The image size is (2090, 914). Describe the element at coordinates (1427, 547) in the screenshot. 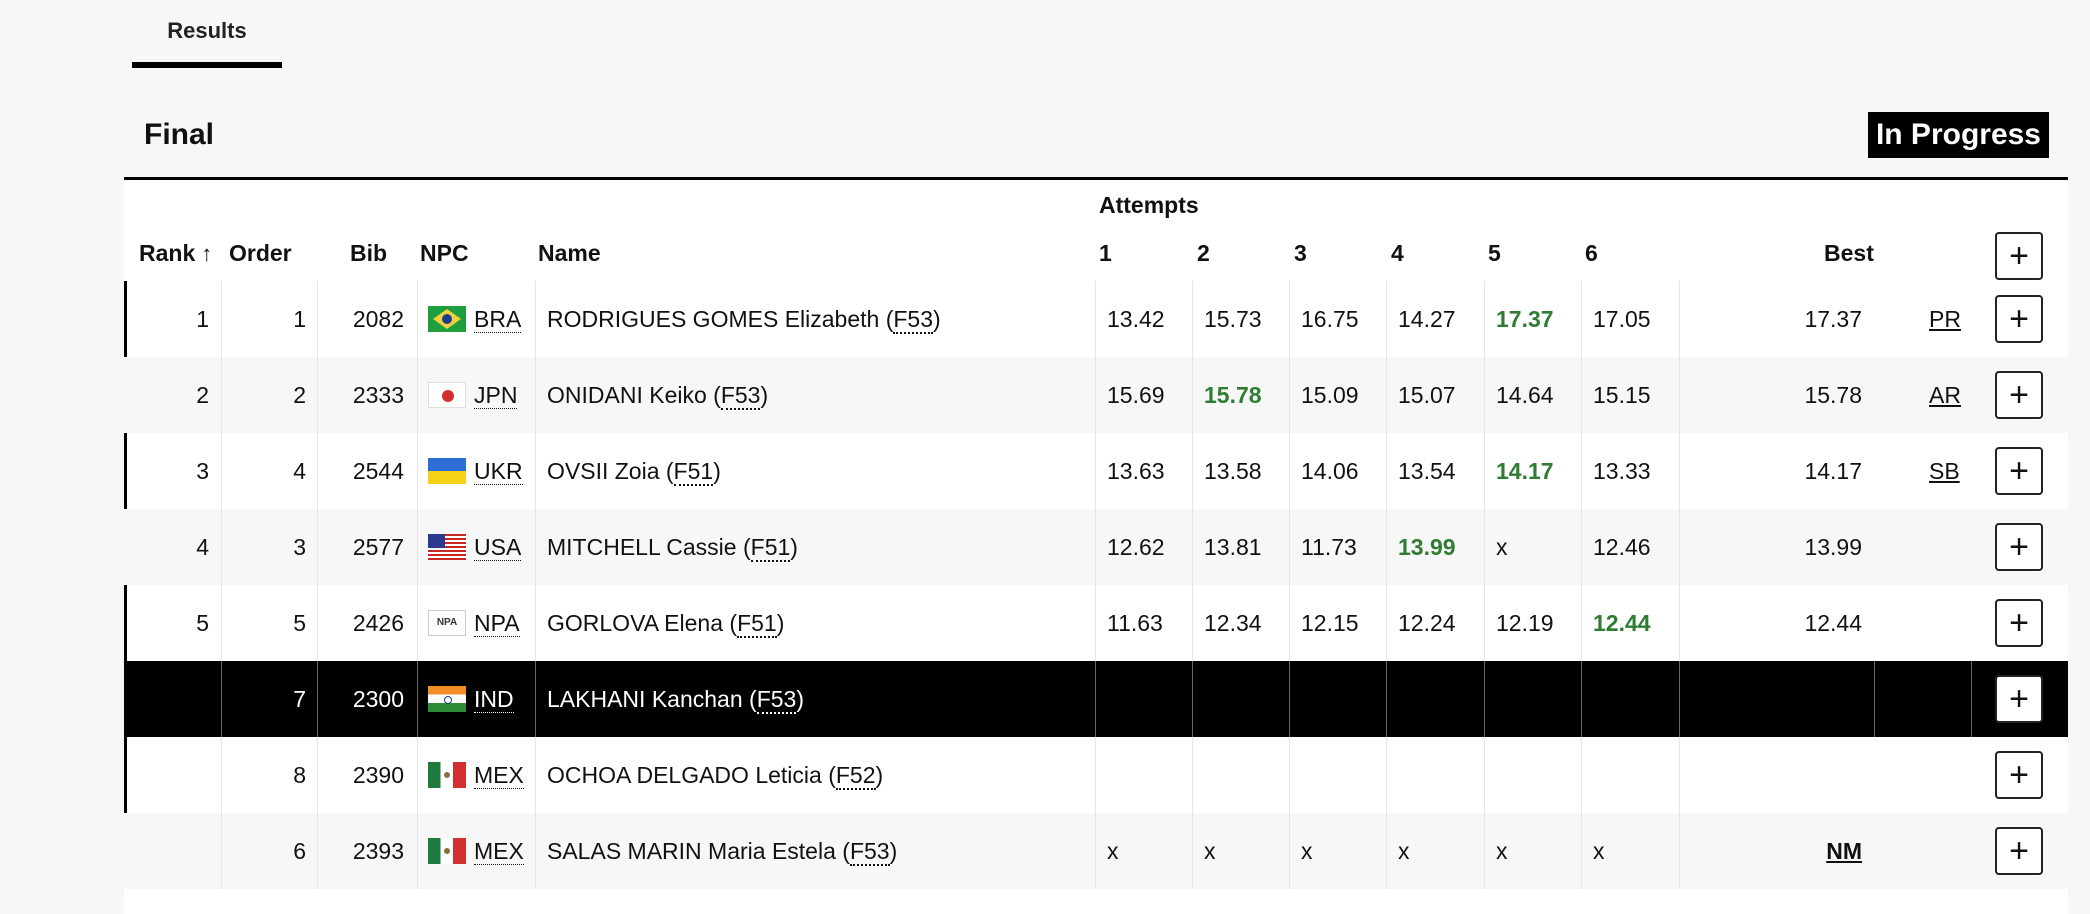

I see `attempt-4-cell: 13.99` at that location.